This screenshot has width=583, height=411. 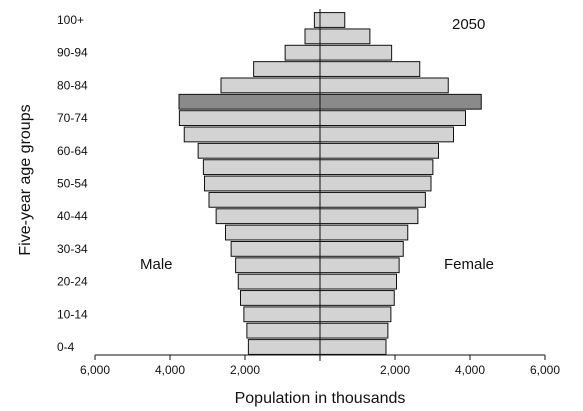 I want to click on y-tick-label: 100+, so click(x=70, y=20).